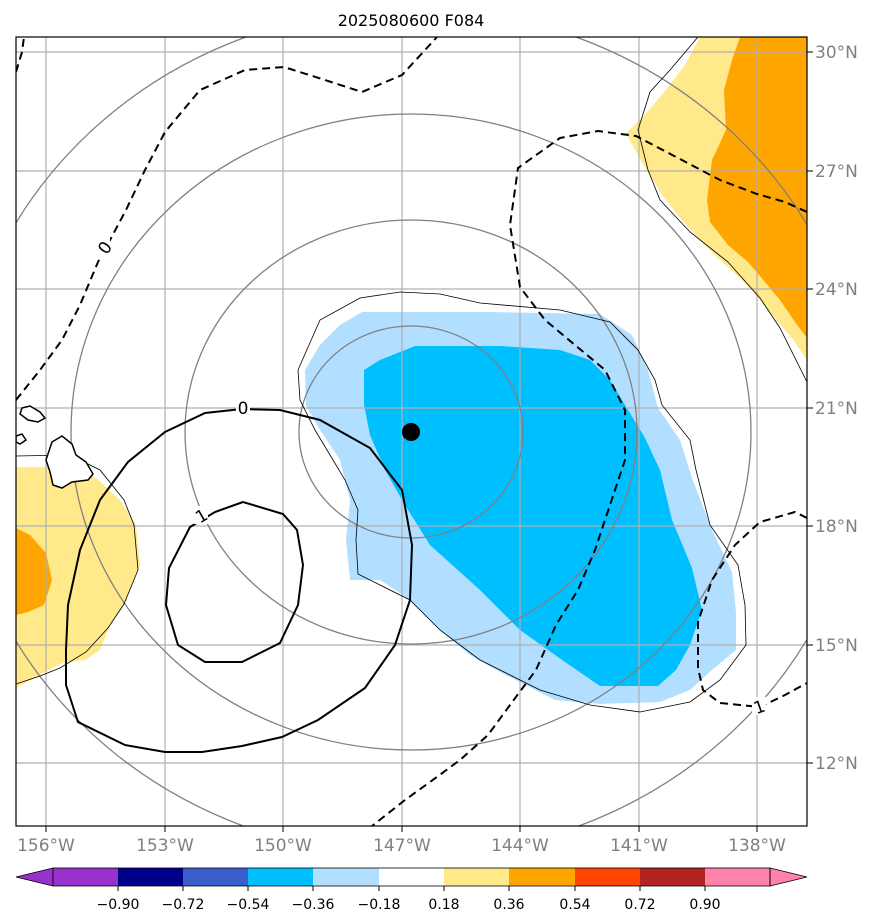 The height and width of the screenshot is (924, 877). Describe the element at coordinates (22, 439) in the screenshot. I see `island-small` at that location.